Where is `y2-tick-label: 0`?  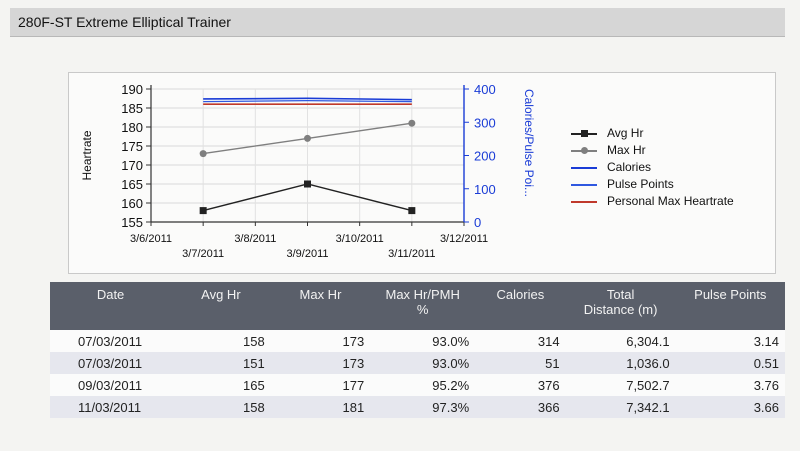 y2-tick-label: 0 is located at coordinates (477, 222).